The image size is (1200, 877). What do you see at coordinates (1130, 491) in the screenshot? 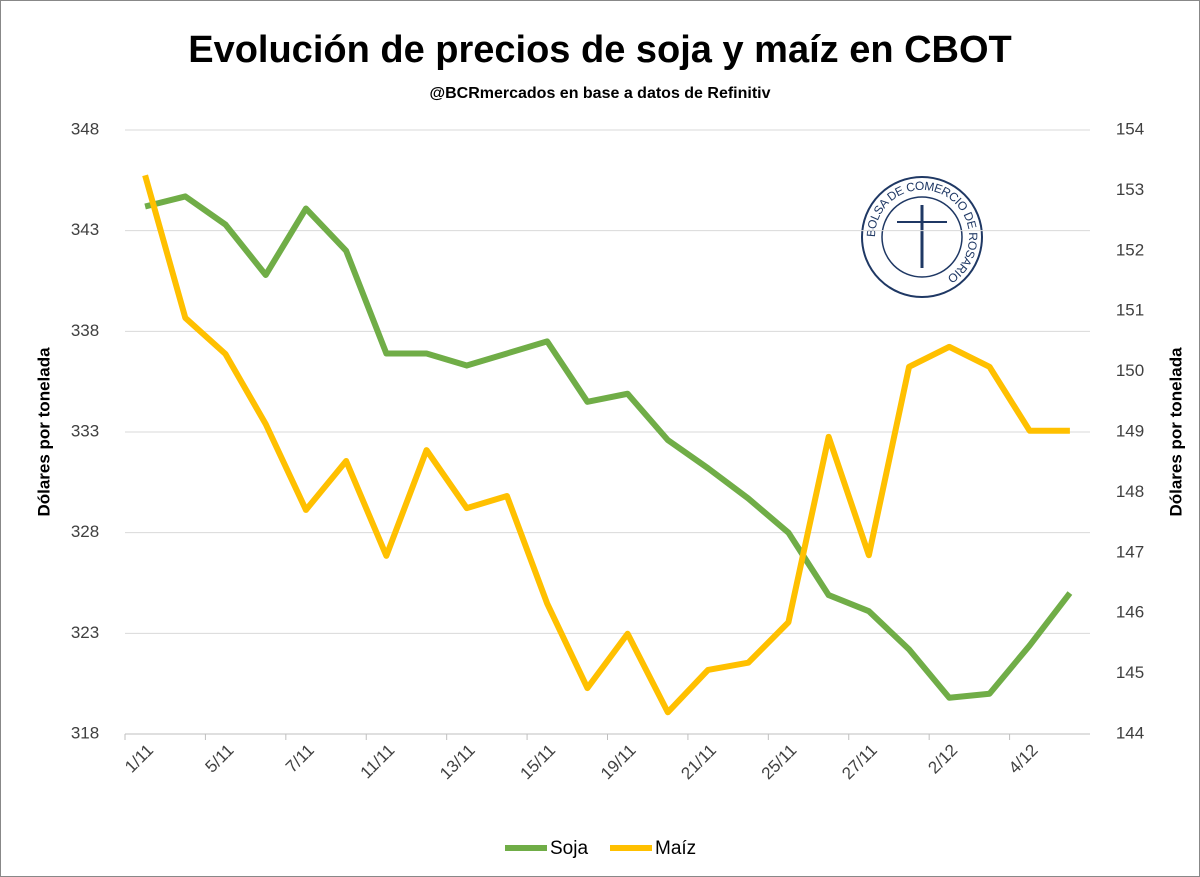
I see `y2-tick-label: 148` at bounding box center [1130, 491].